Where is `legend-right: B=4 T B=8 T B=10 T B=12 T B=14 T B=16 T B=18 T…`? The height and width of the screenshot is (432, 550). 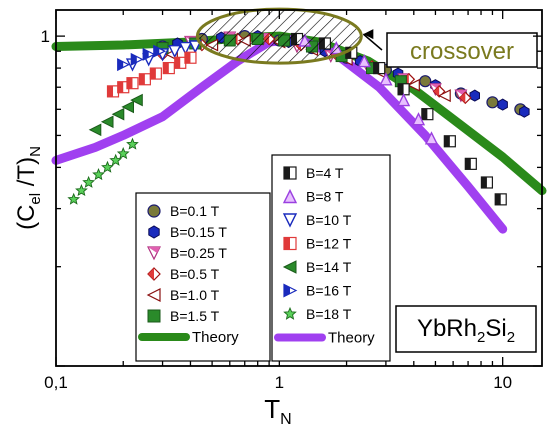 legend-right: B=4 T B=8 T B=10 T B=12 T B=14 T B=16 T B=18 T… is located at coordinates (331, 258).